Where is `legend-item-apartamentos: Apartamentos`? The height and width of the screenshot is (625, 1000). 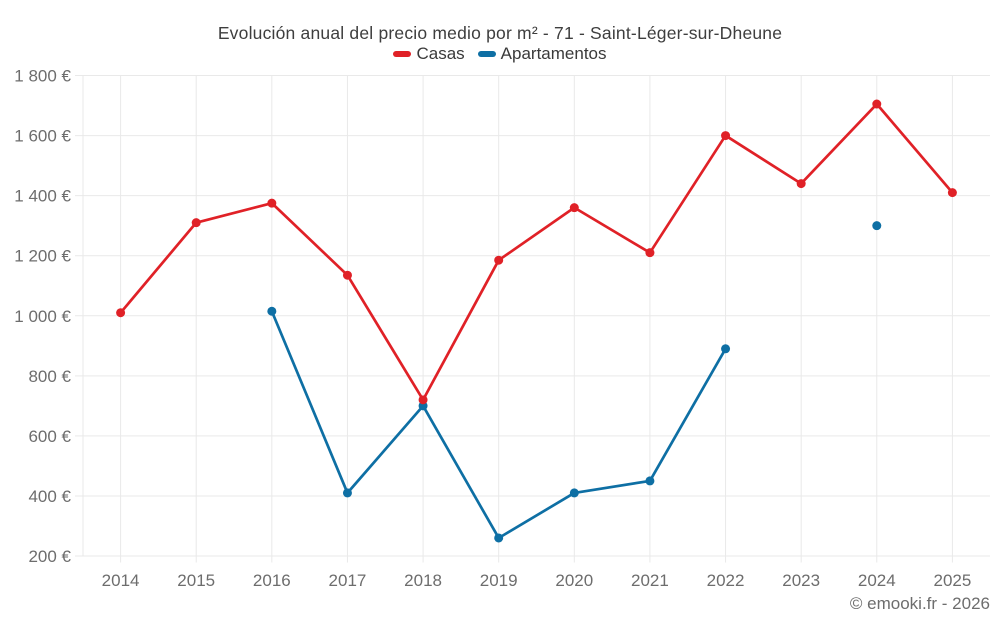
legend-item-apartamentos: Apartamentos is located at coordinates (542, 54).